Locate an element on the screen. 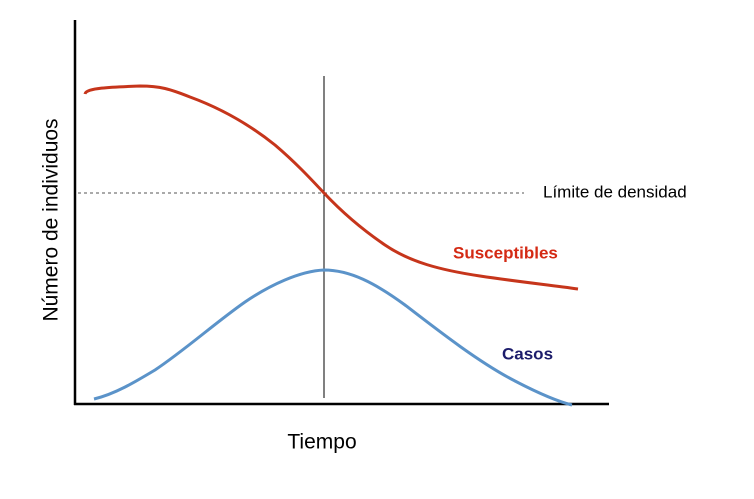  casos-label: Casos is located at coordinates (527, 353).